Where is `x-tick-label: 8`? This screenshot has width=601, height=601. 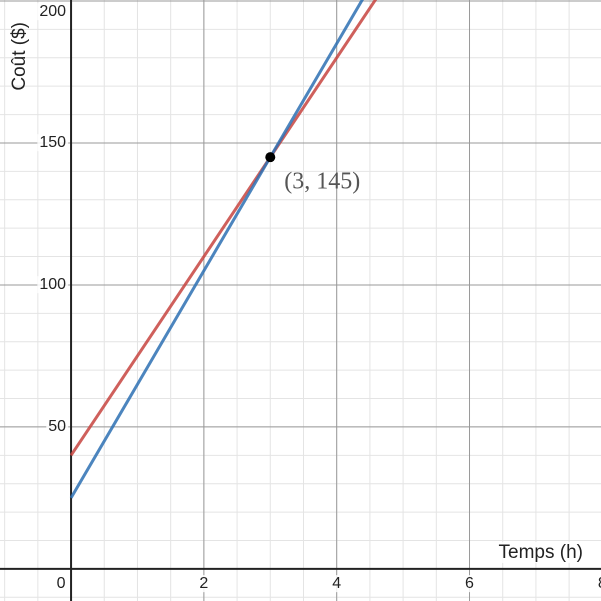 x-tick-label: 8 is located at coordinates (599, 583).